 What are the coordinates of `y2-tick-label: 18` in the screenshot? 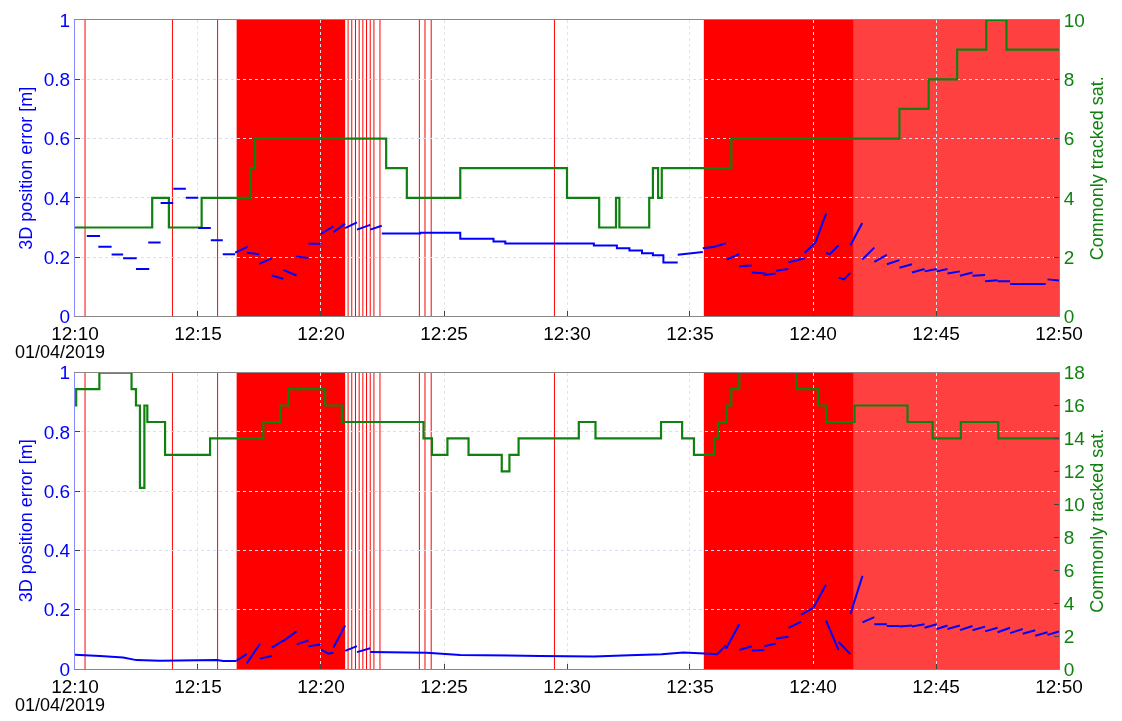 It's located at (1074, 373).